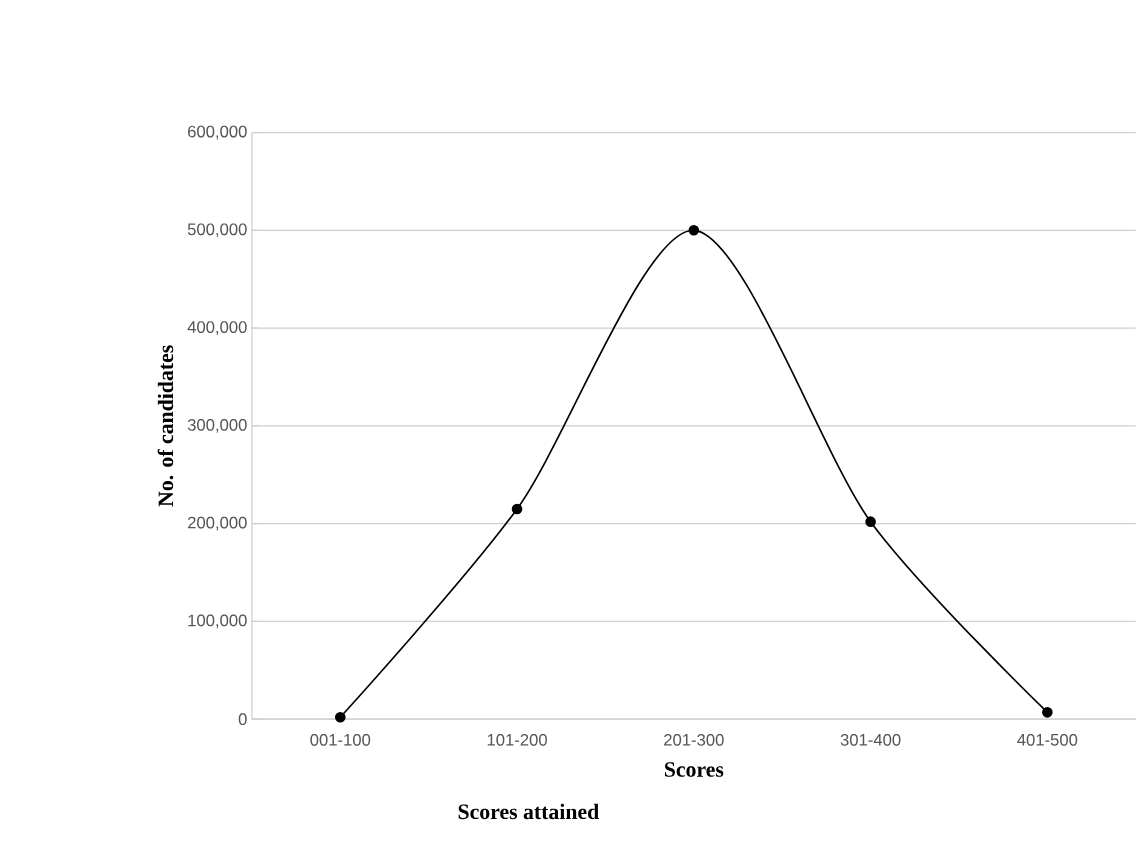 This screenshot has height=851, width=1140. I want to click on y-axis-title: No. of candidates, so click(165, 426).